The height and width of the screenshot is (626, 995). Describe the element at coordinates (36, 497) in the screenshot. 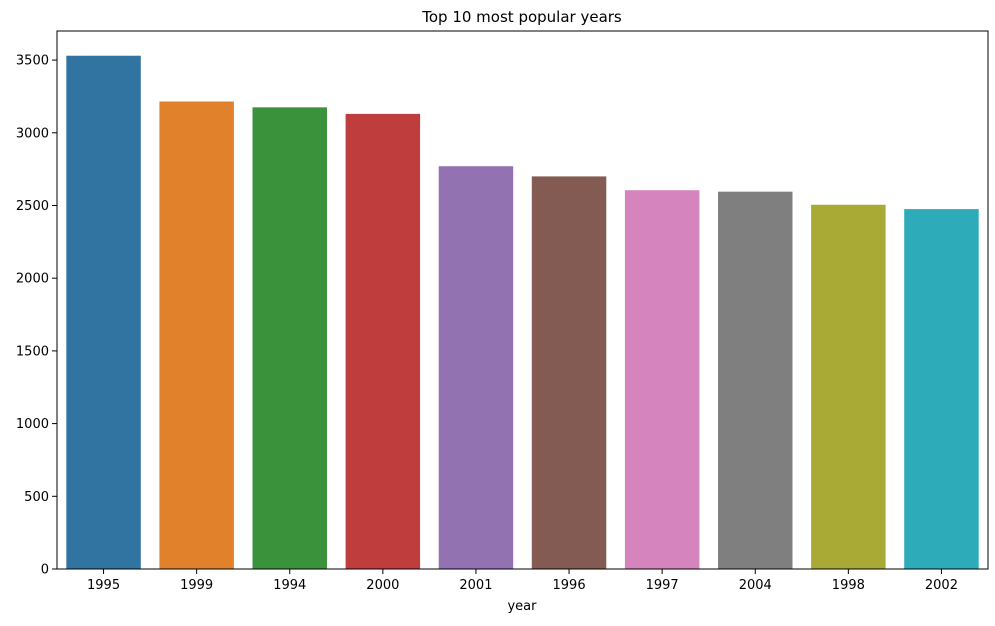

I see `y-tick-label: 500` at that location.